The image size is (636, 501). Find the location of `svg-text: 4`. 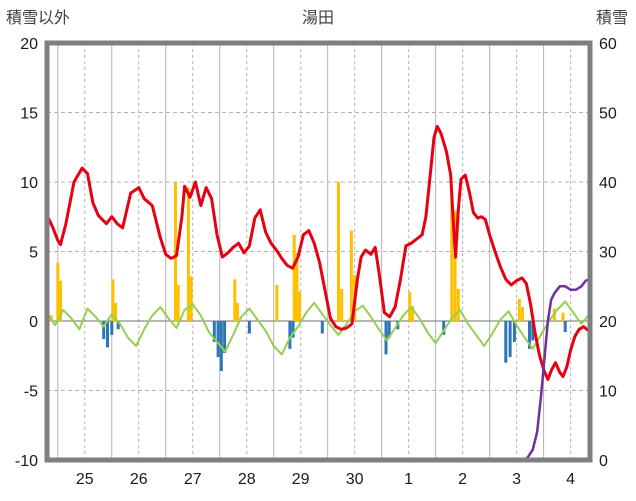

svg-text: 4 is located at coordinates (570, 479).